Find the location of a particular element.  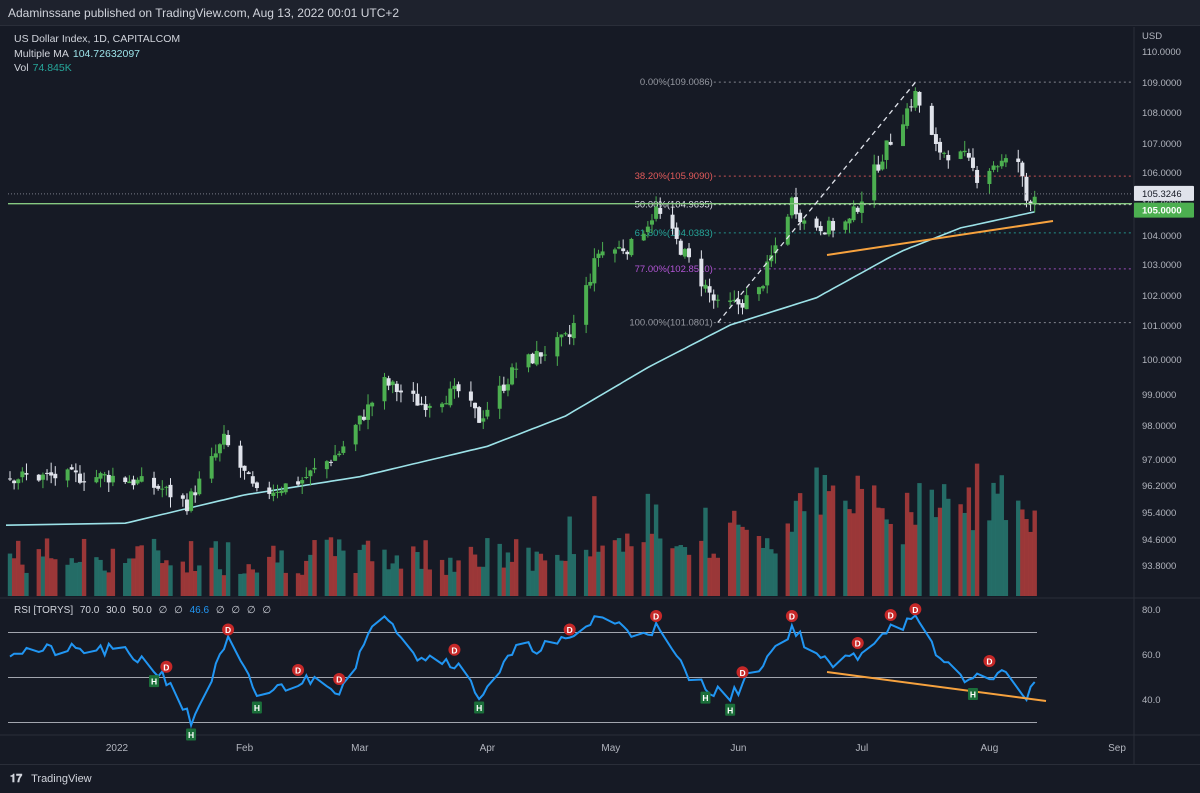

vol-legend: Vol 74.845K is located at coordinates (97, 68).